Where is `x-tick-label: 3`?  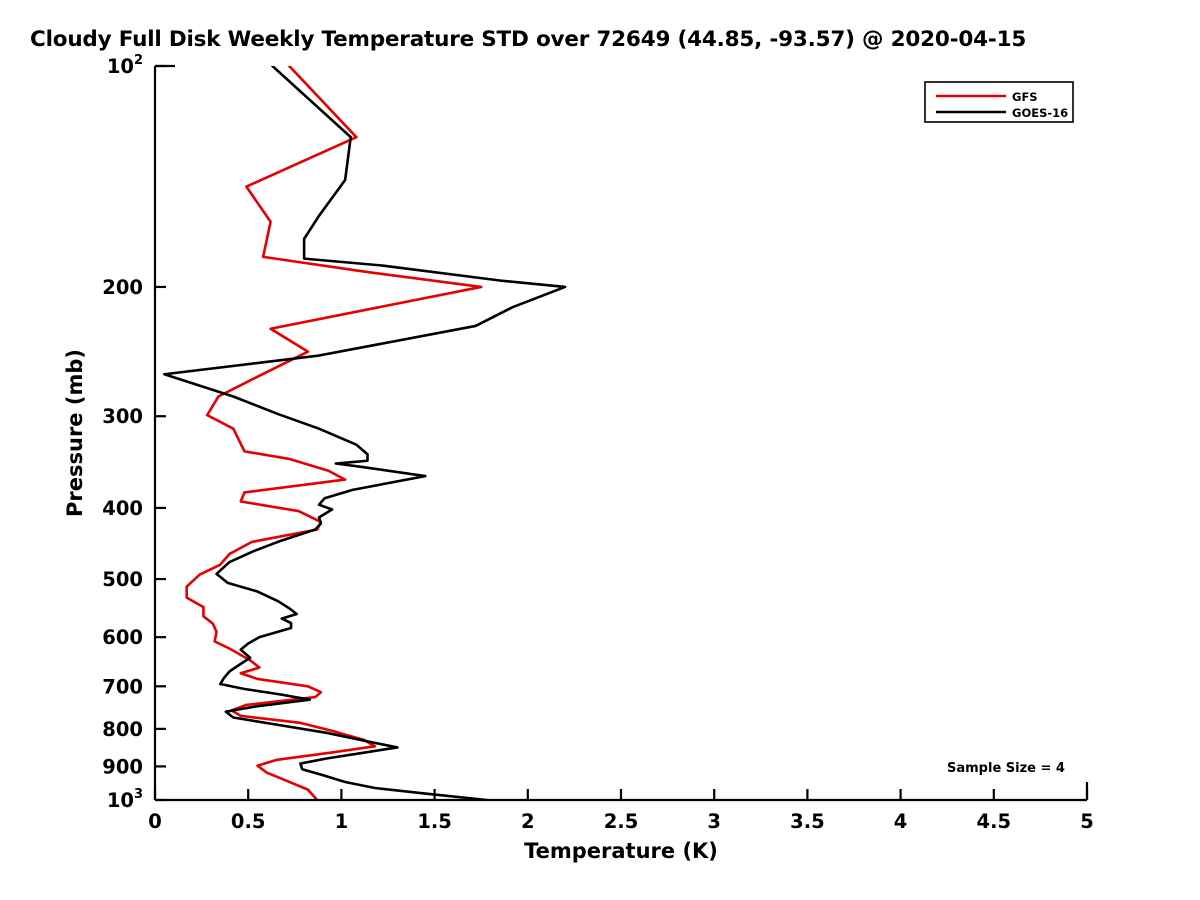 x-tick-label: 3 is located at coordinates (714, 821).